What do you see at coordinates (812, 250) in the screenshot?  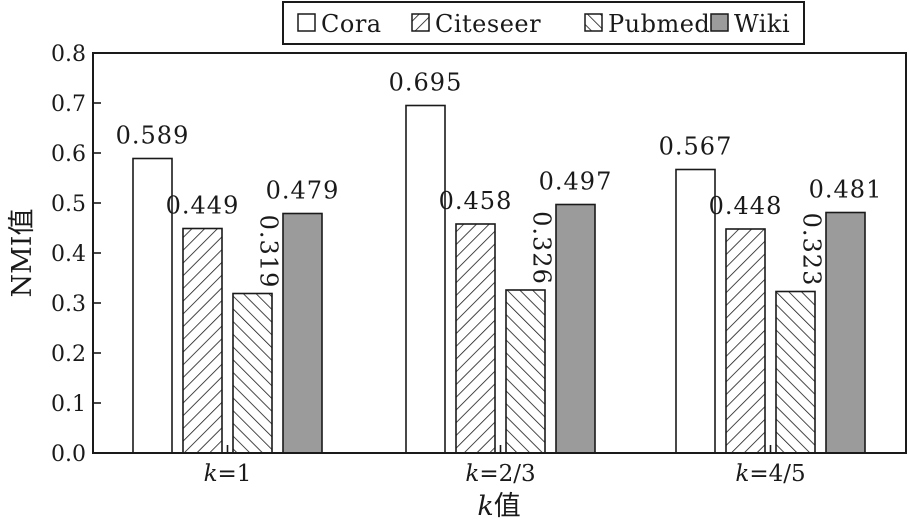 I see `data-label-pubmed-3: 0.323` at bounding box center [812, 250].